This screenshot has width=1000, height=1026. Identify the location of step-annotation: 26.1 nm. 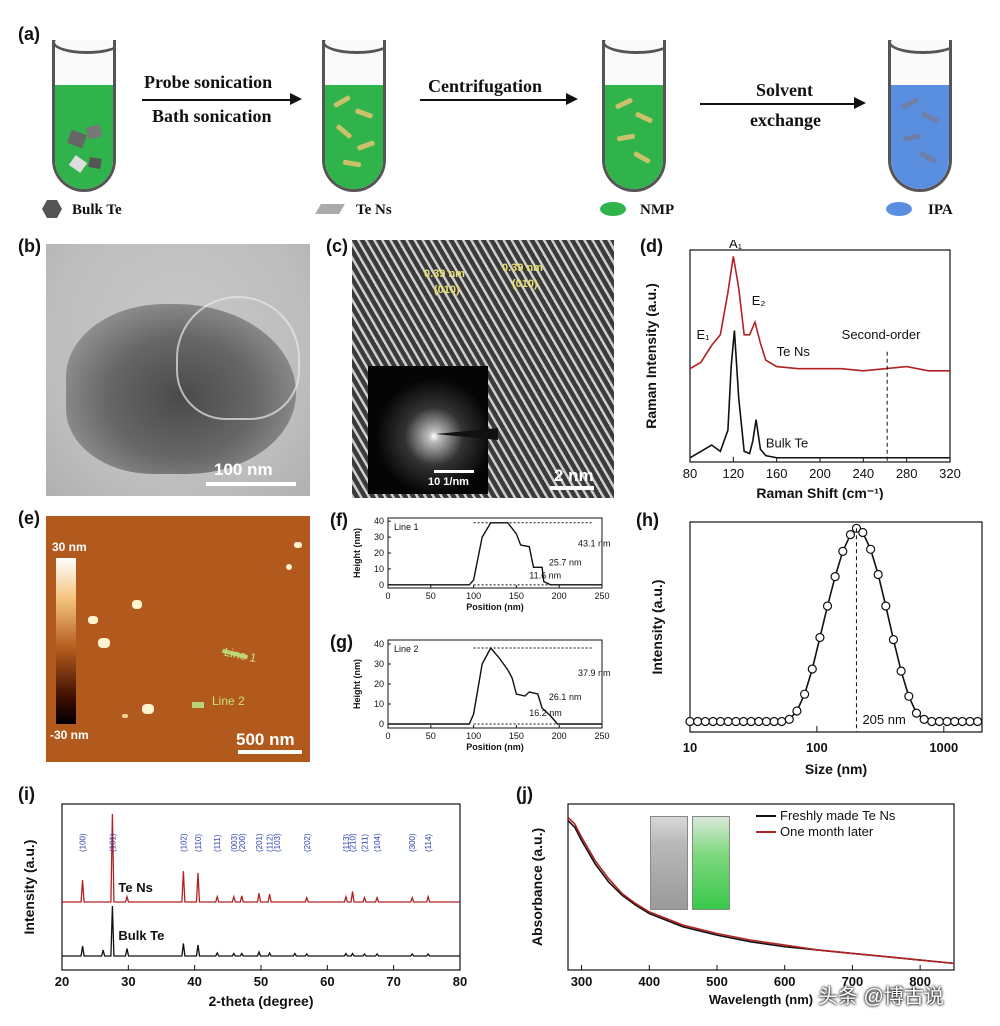
(565, 697).